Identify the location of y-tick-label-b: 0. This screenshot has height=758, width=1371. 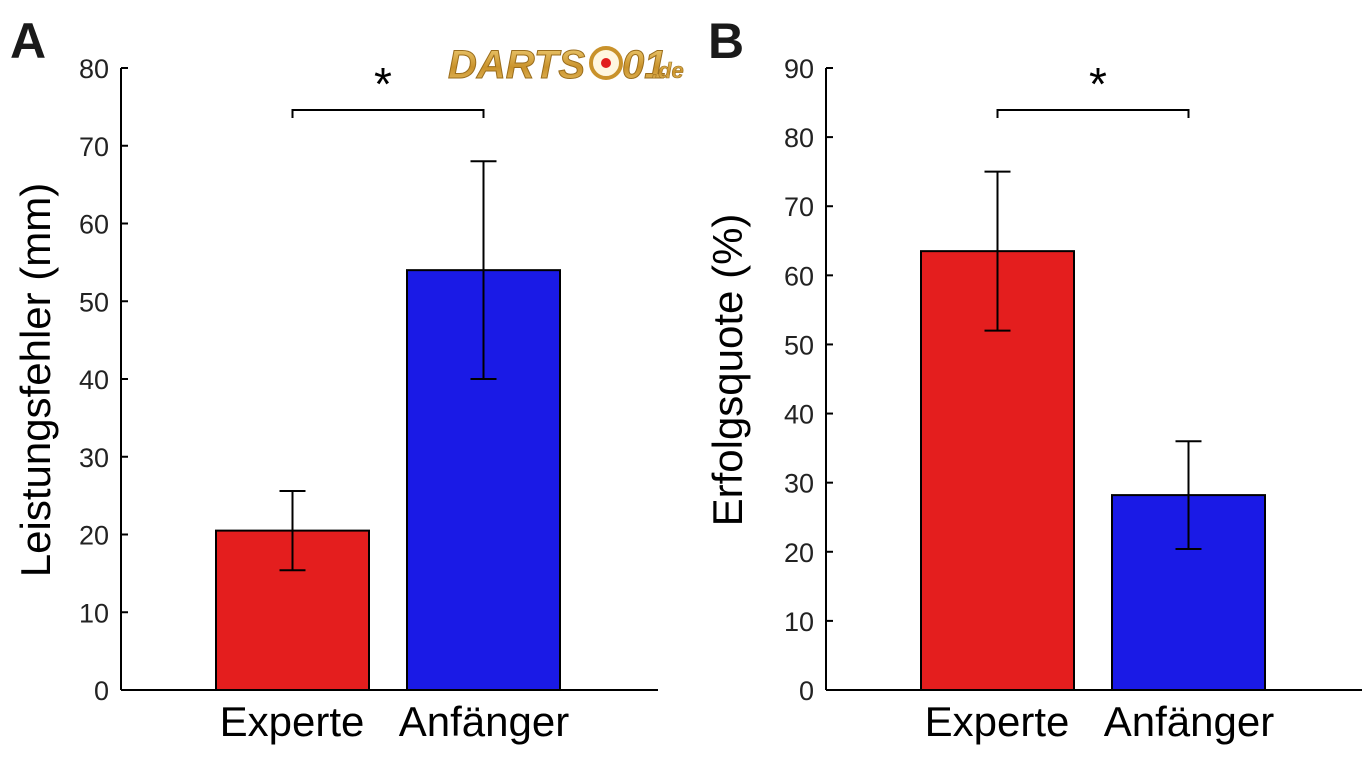
(806, 691).